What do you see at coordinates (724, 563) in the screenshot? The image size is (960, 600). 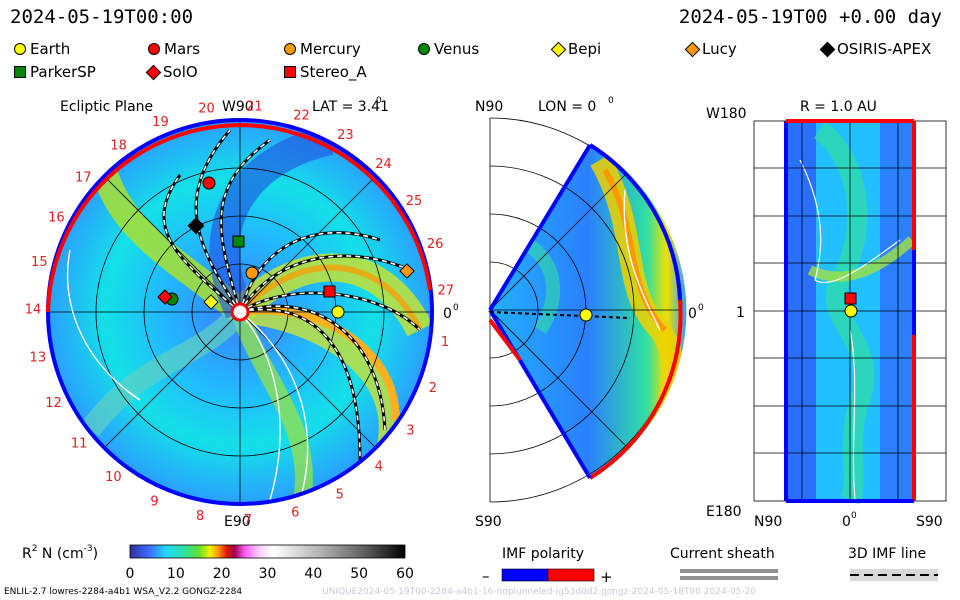 I see `current-sheath-legend: Current sheath` at bounding box center [724, 563].